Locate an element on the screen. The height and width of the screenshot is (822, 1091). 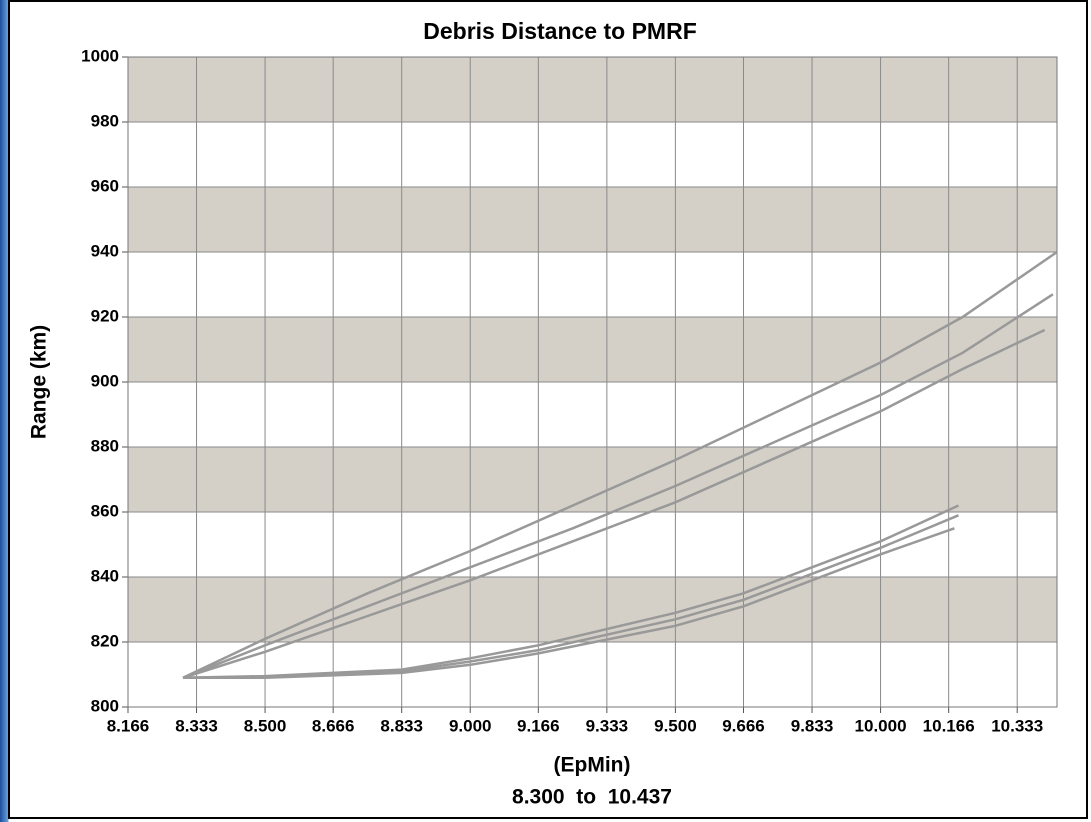
x-tick-label: 10.000 is located at coordinates (881, 725).